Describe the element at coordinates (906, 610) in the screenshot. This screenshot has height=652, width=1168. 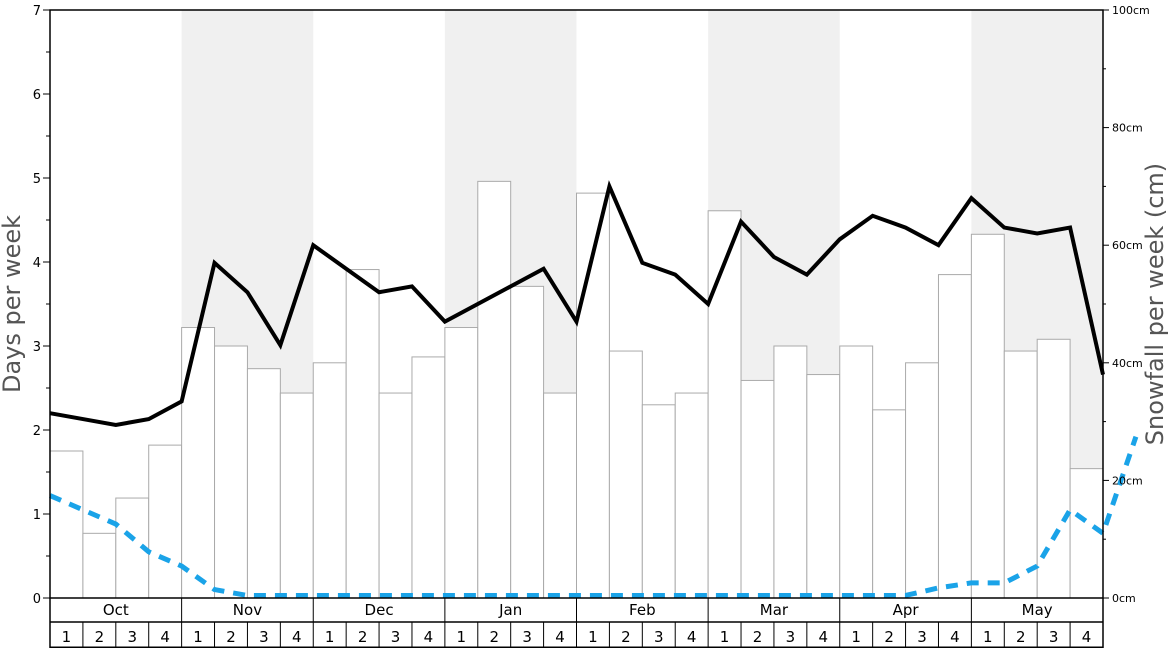
I see `month-label: Apr` at that location.